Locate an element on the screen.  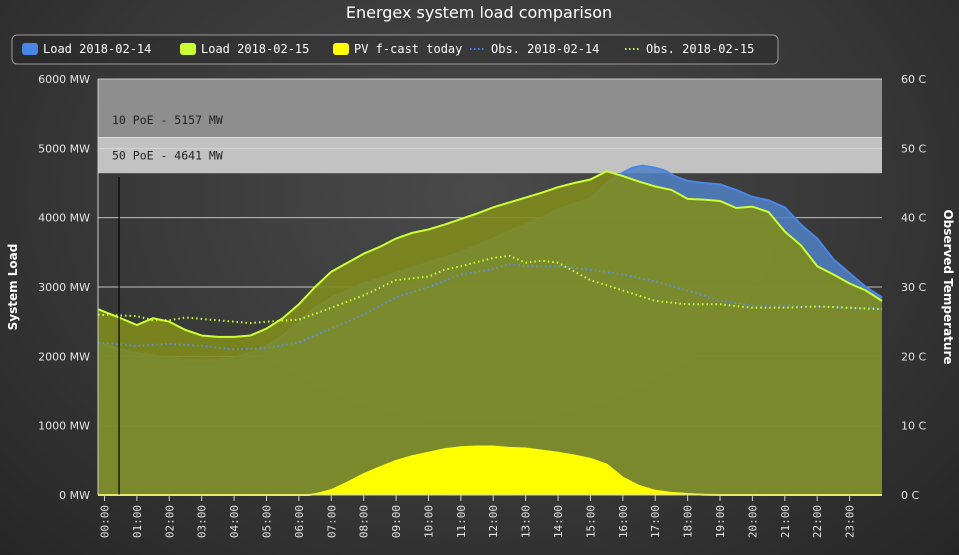
legend-box is located at coordinates (395, 49).